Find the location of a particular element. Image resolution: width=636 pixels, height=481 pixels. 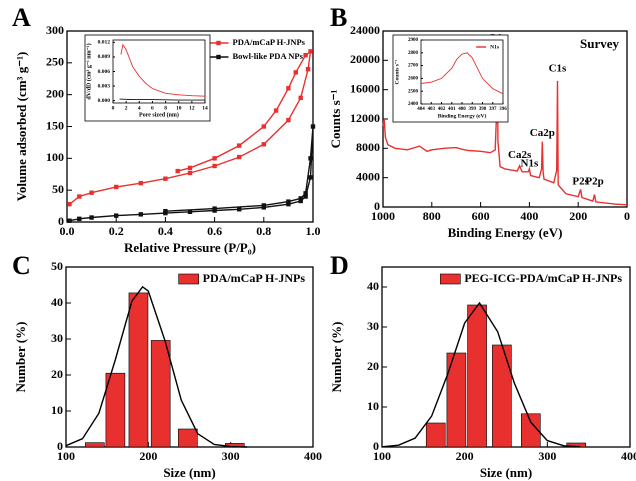

x-tick-label: 4 is located at coordinates (139, 108).